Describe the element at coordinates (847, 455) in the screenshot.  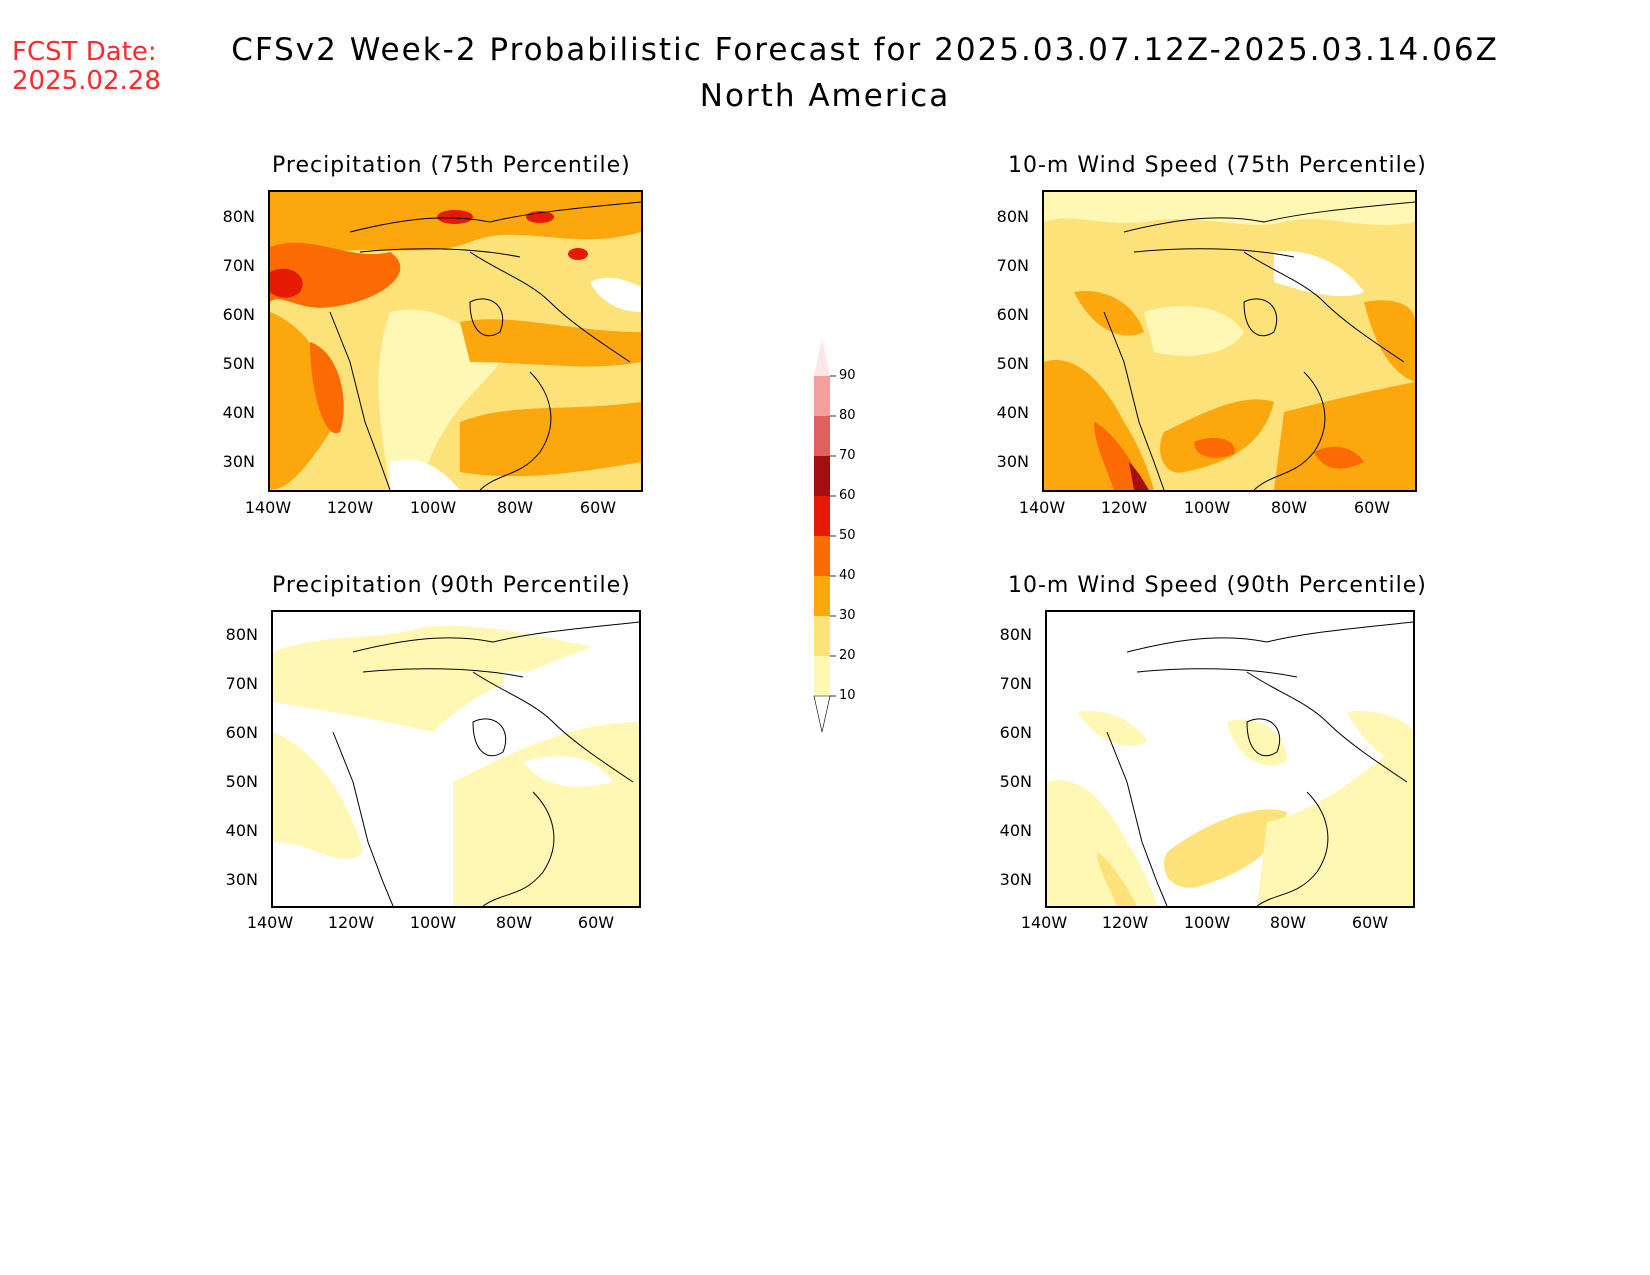
I see `colorbar-label: 70` at that location.